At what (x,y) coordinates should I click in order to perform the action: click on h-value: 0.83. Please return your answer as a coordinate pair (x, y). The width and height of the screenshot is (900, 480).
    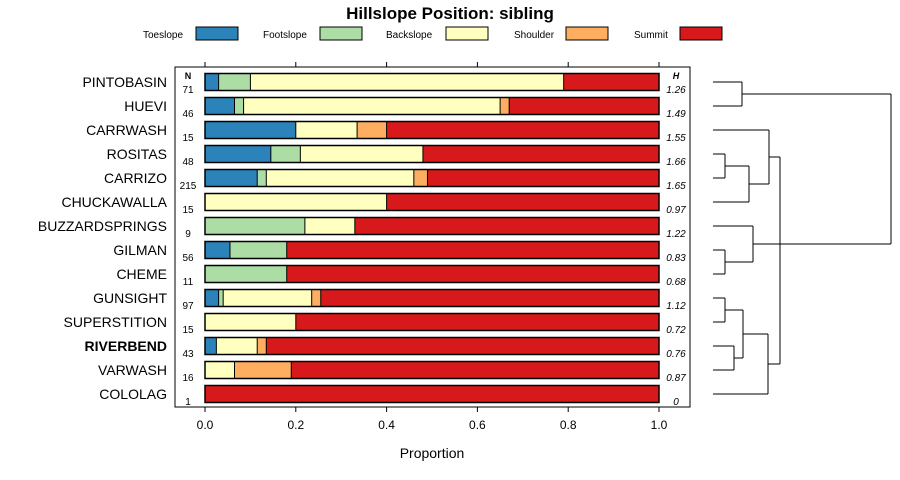
    Looking at the image, I should click on (676, 258).